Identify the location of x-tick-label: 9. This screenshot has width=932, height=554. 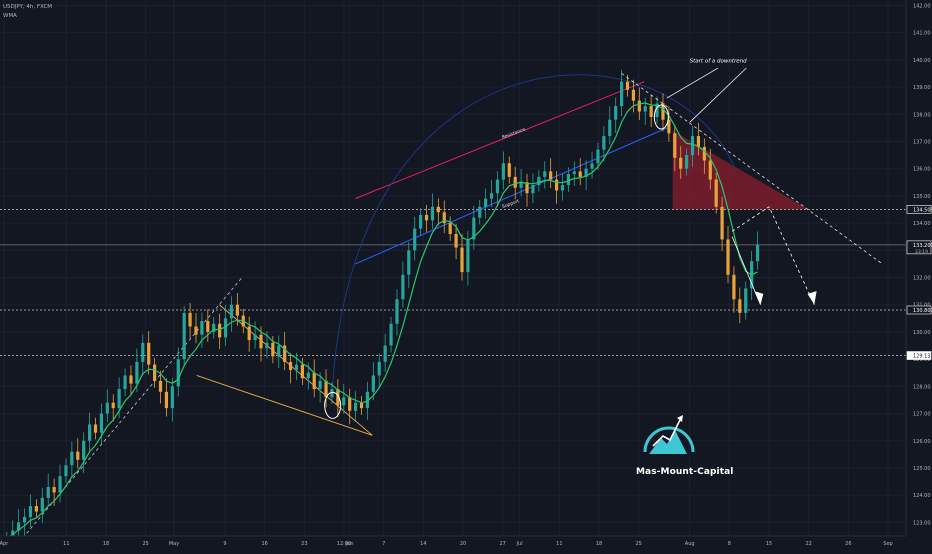
(224, 544).